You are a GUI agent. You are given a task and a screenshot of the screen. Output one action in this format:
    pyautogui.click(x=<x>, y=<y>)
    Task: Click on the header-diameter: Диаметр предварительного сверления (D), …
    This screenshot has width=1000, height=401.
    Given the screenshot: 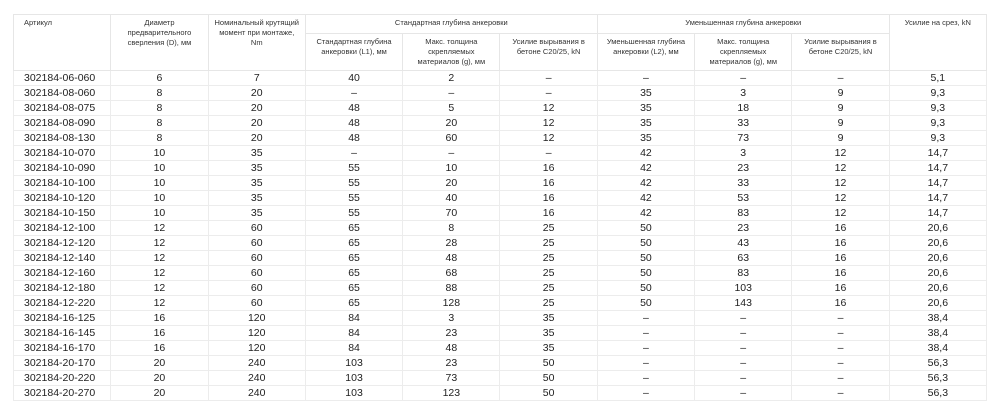 What is the action you would take?
    pyautogui.click(x=159, y=42)
    